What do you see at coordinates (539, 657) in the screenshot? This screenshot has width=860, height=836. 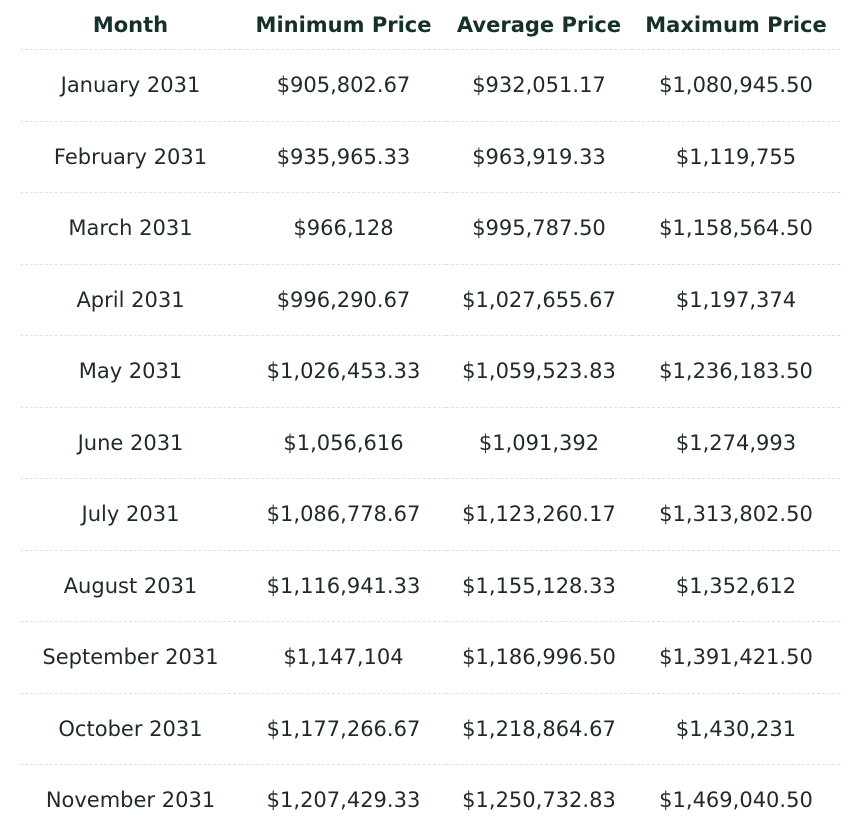 I see `cell-average-price: $1,186,996.50` at bounding box center [539, 657].